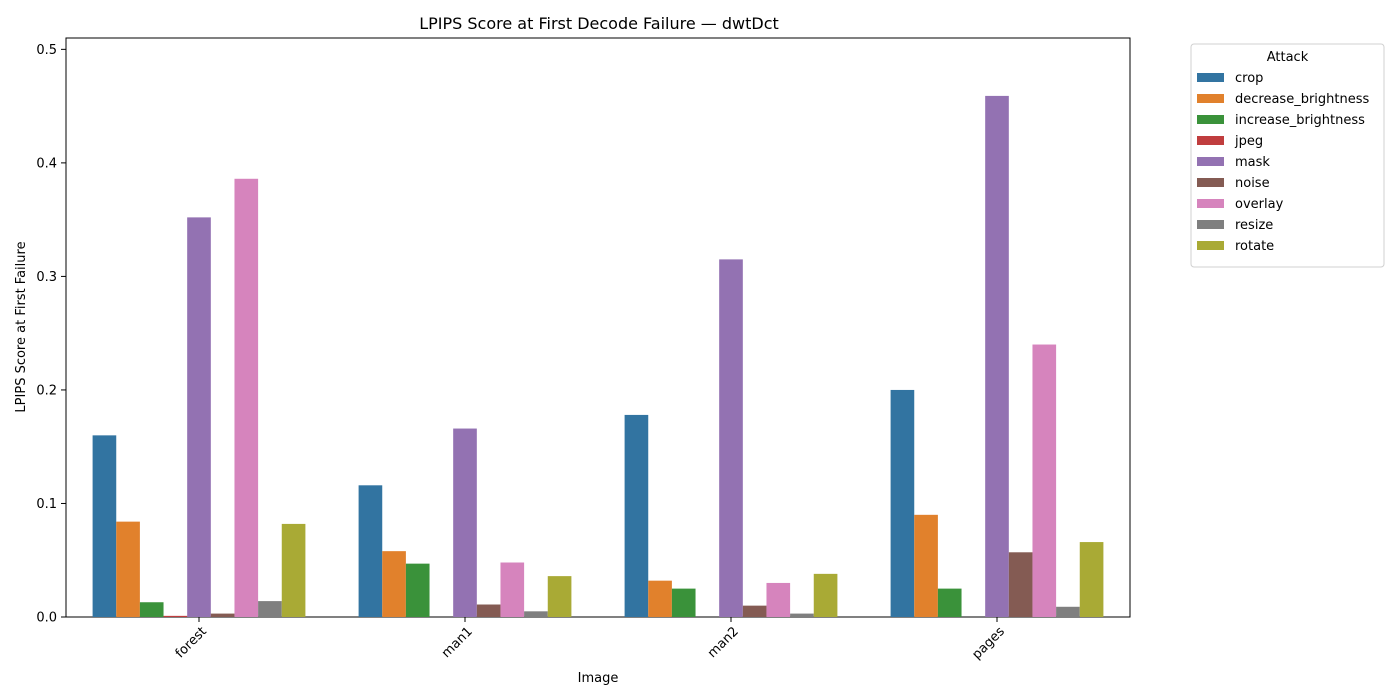 This screenshot has width=1400, height=700. I want to click on bar-increase_brightness-pages, so click(949, 602).